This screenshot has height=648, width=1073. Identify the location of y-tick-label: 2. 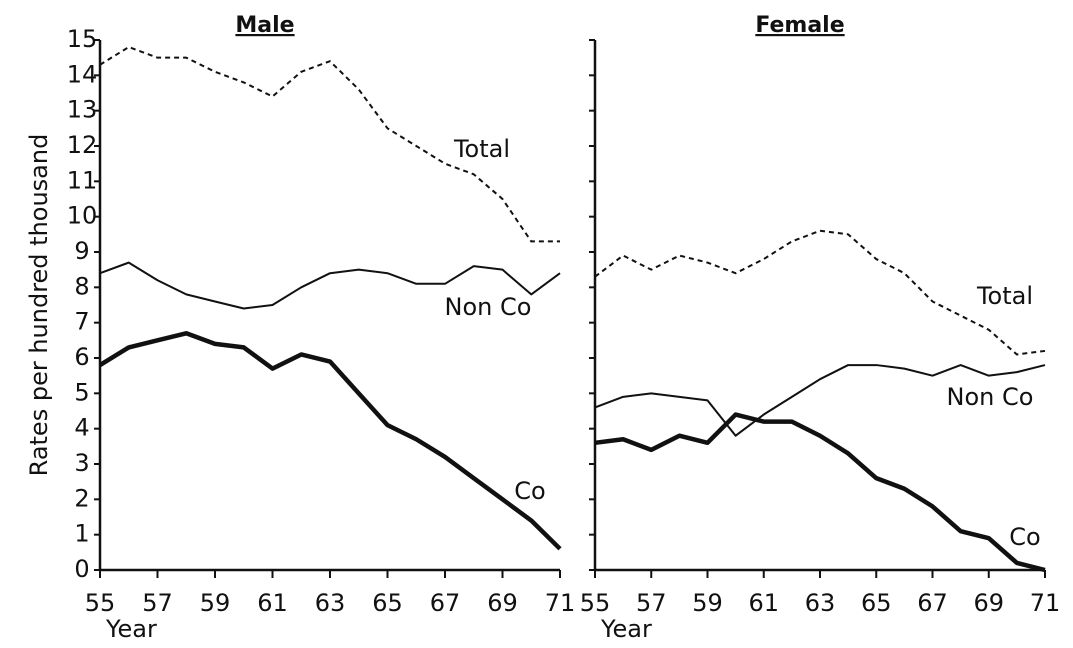
(81, 498).